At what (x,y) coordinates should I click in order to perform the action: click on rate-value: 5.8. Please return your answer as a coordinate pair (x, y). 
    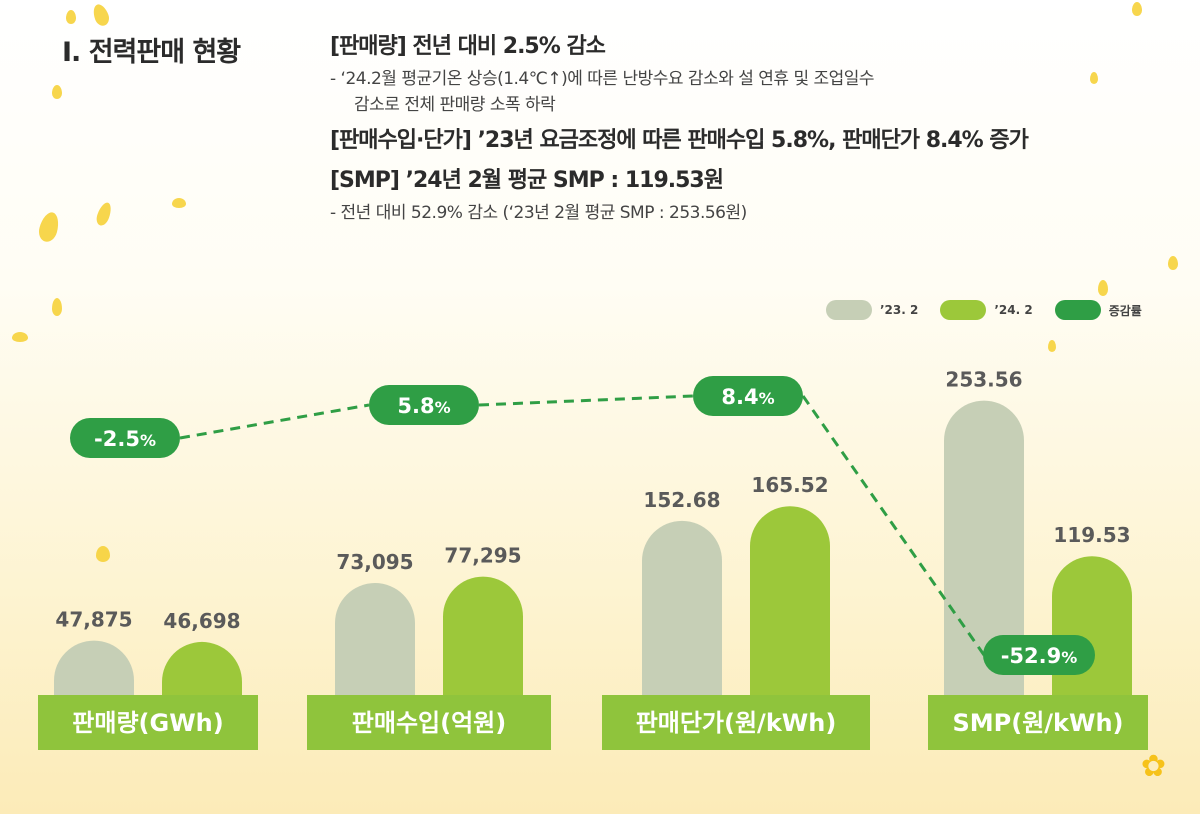
    Looking at the image, I should click on (415, 406).